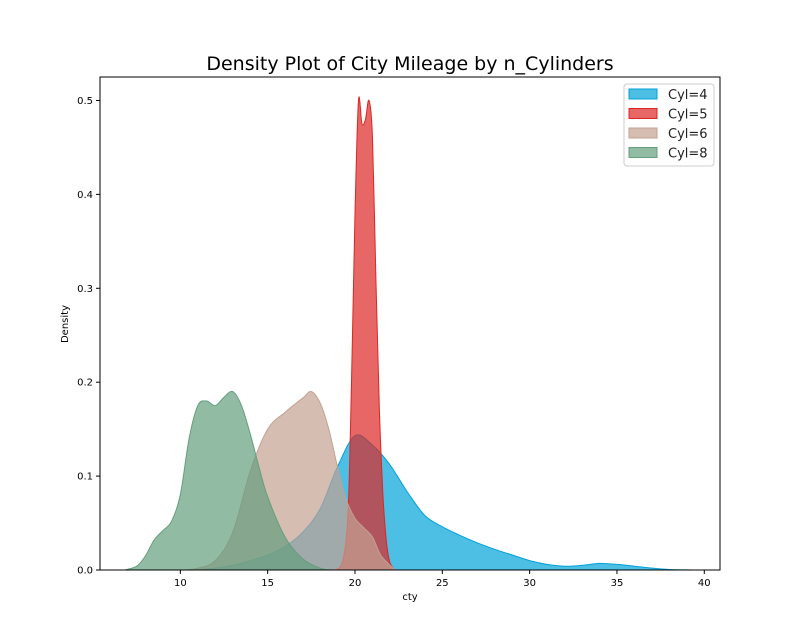 Image resolution: width=800 pixels, height=640 pixels. Describe the element at coordinates (688, 115) in the screenshot. I see `legend-label: Cyl=5` at that location.